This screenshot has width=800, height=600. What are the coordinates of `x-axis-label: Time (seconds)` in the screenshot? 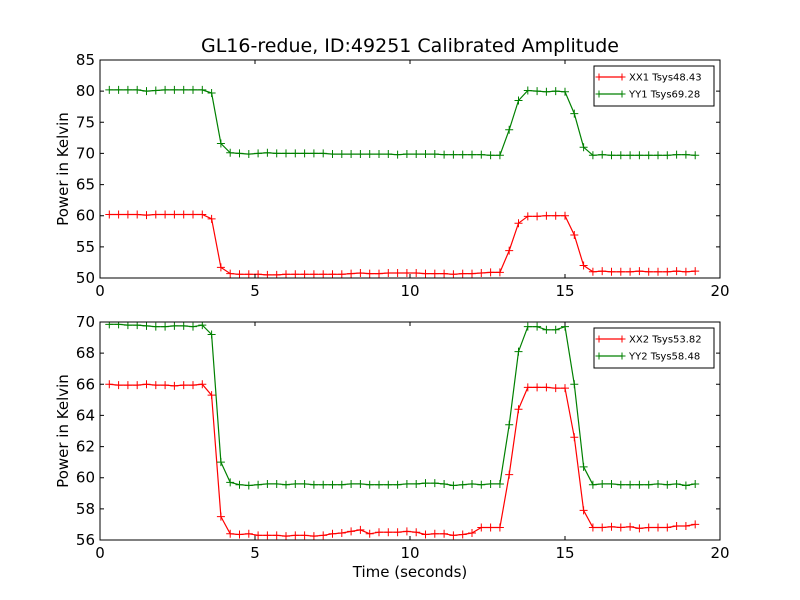 It's located at (410, 572).